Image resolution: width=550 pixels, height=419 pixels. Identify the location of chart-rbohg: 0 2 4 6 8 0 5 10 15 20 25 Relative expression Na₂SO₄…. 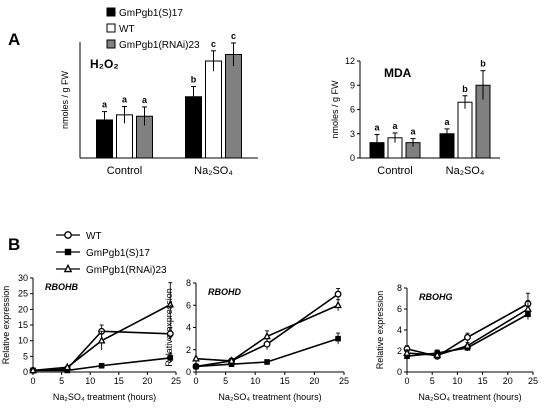
(456, 342).